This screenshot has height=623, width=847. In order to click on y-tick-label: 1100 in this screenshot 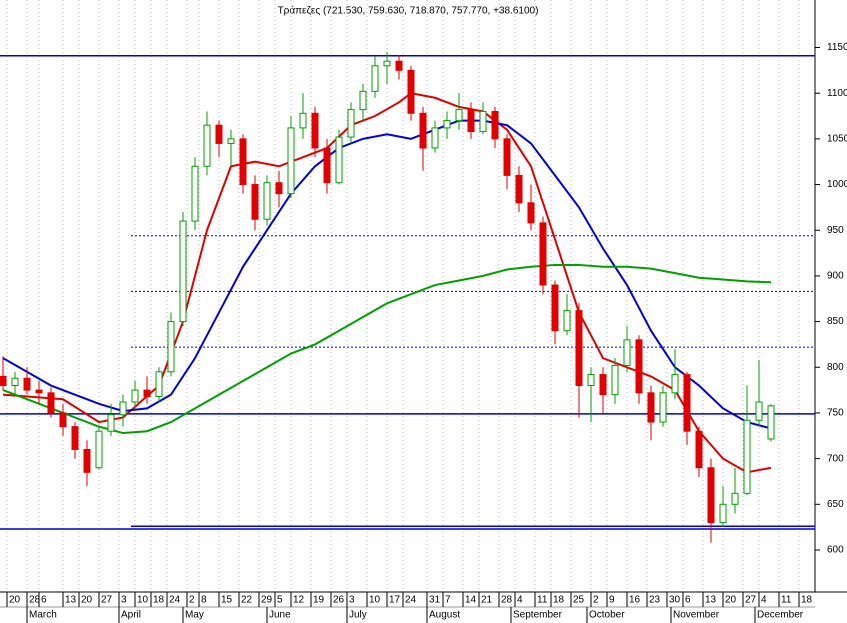, I will do `click(837, 93)`.